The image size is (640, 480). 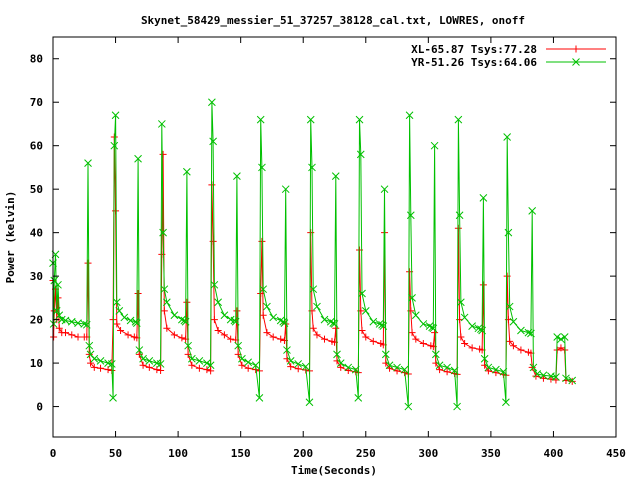 I want to click on x-tick-label: 450, so click(x=616, y=453).